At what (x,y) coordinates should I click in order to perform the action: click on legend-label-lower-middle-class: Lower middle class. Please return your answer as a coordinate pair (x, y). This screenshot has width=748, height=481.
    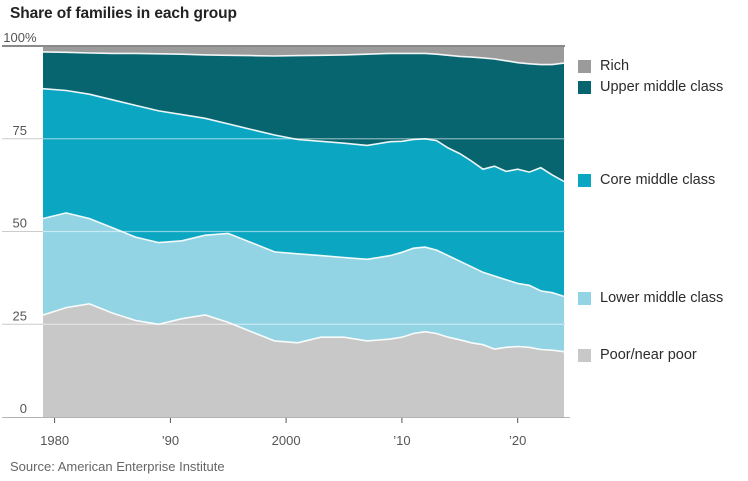
    Looking at the image, I should click on (662, 298).